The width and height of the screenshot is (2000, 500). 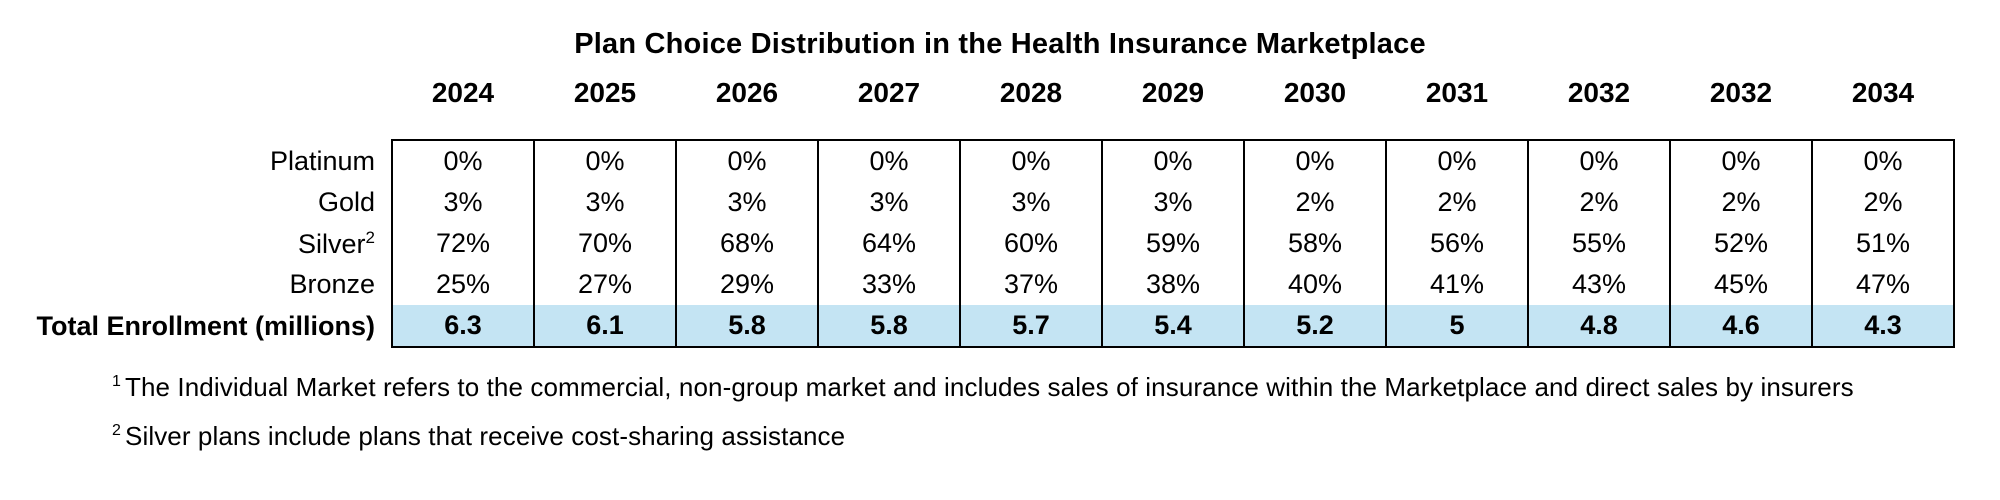 I want to click on table-cell: 59%, so click(x=1173, y=243).